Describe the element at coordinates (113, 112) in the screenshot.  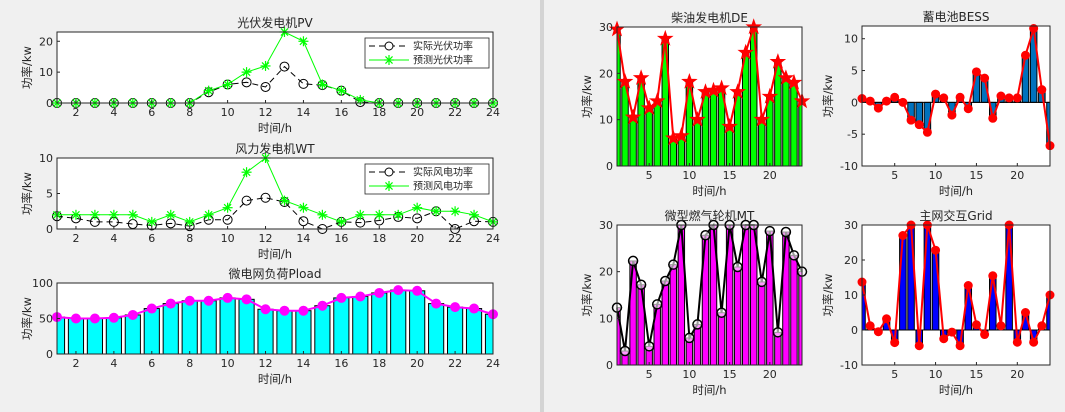
I see `x-tick-label: 4` at that location.